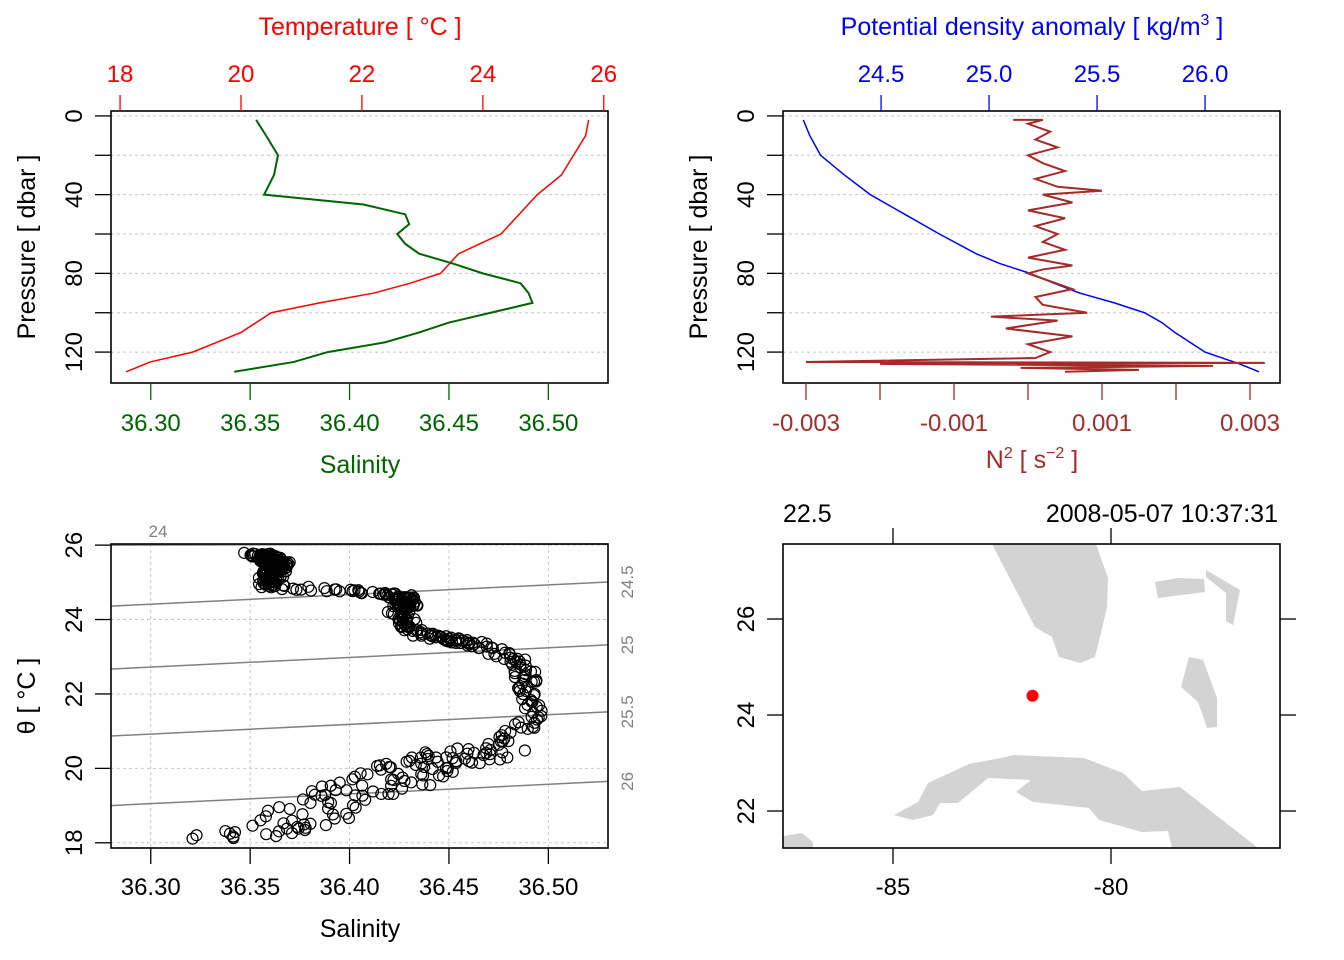 Image resolution: width=1344 pixels, height=960 pixels. I want to click on land-bahamas, so click(1223, 597).